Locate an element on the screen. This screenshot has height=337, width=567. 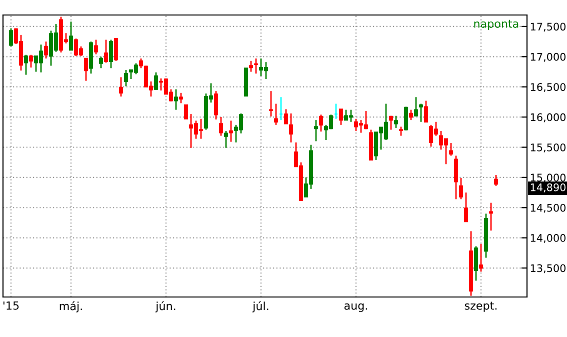
y-tick-label: 16,000 is located at coordinates (548, 117).